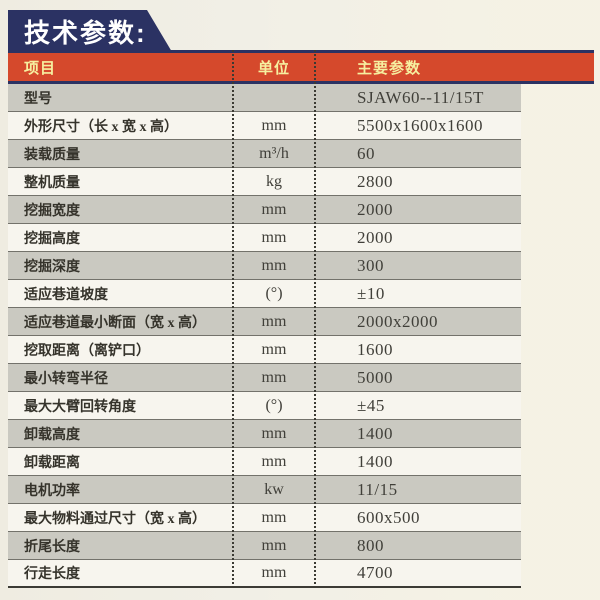 The width and height of the screenshot is (600, 600). I want to click on table-row: 整机质量 kg 2800, so click(264, 182).